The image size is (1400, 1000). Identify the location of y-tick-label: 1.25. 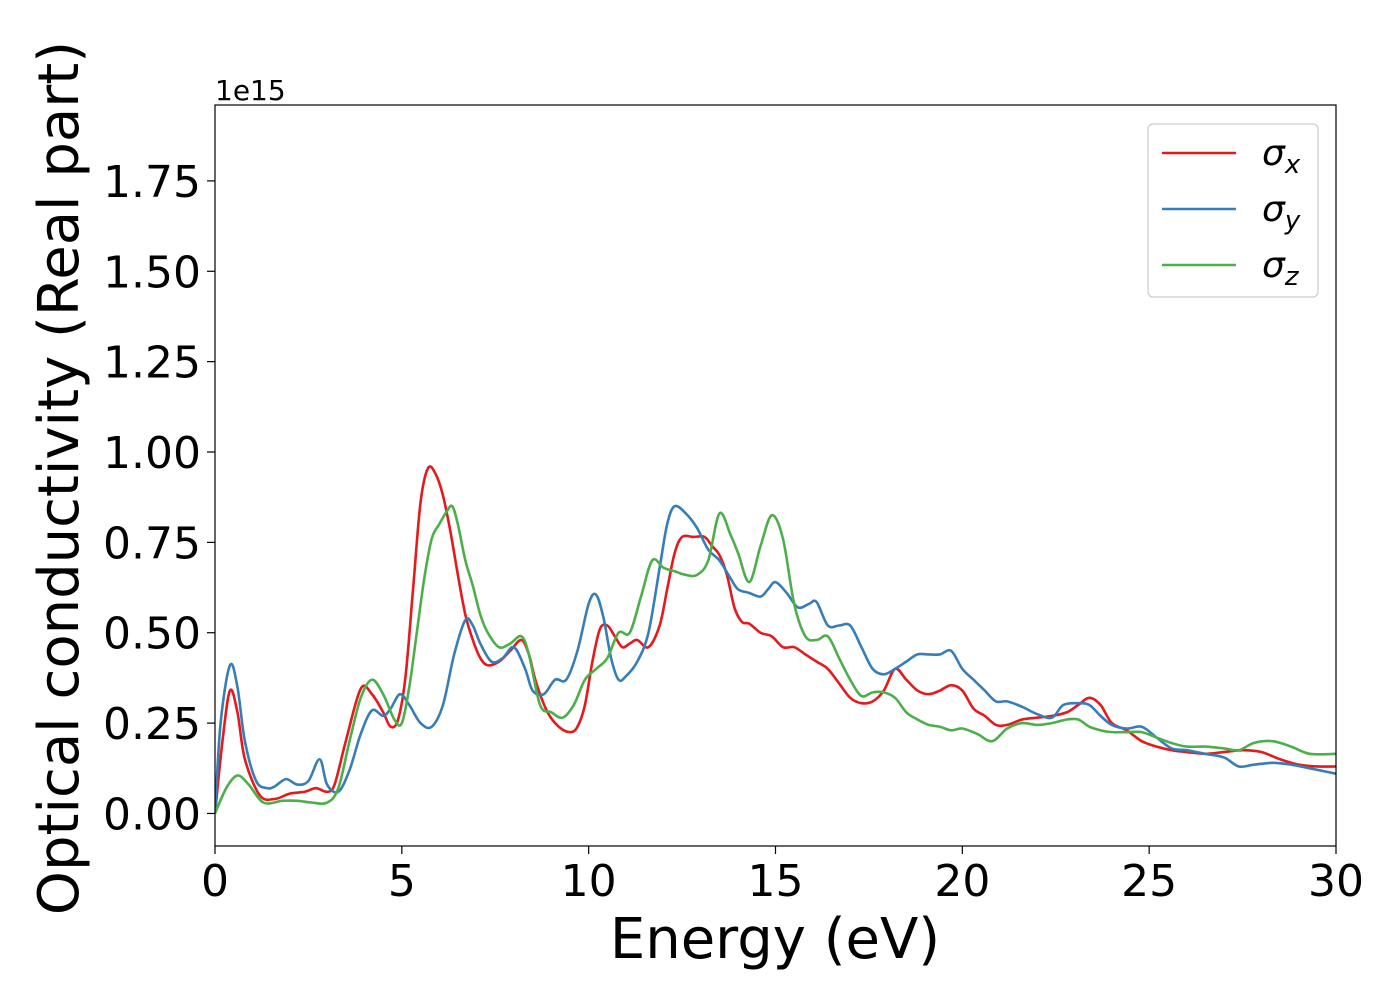
(152, 363).